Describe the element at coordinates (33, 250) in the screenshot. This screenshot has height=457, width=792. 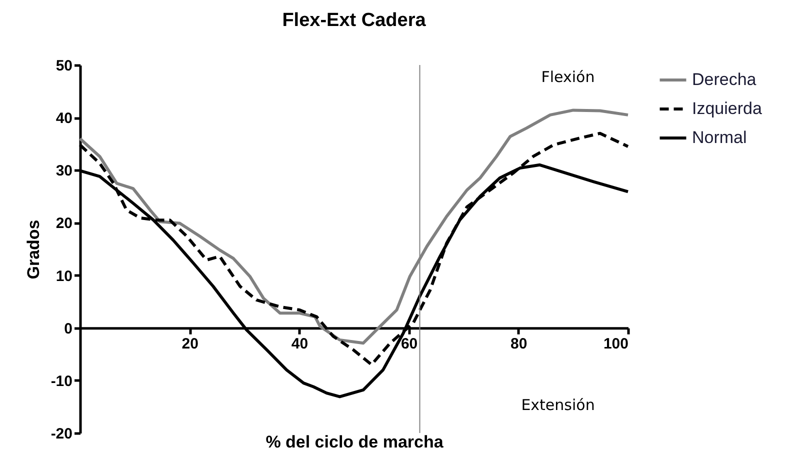
I see `y-axis-title: Grados` at that location.